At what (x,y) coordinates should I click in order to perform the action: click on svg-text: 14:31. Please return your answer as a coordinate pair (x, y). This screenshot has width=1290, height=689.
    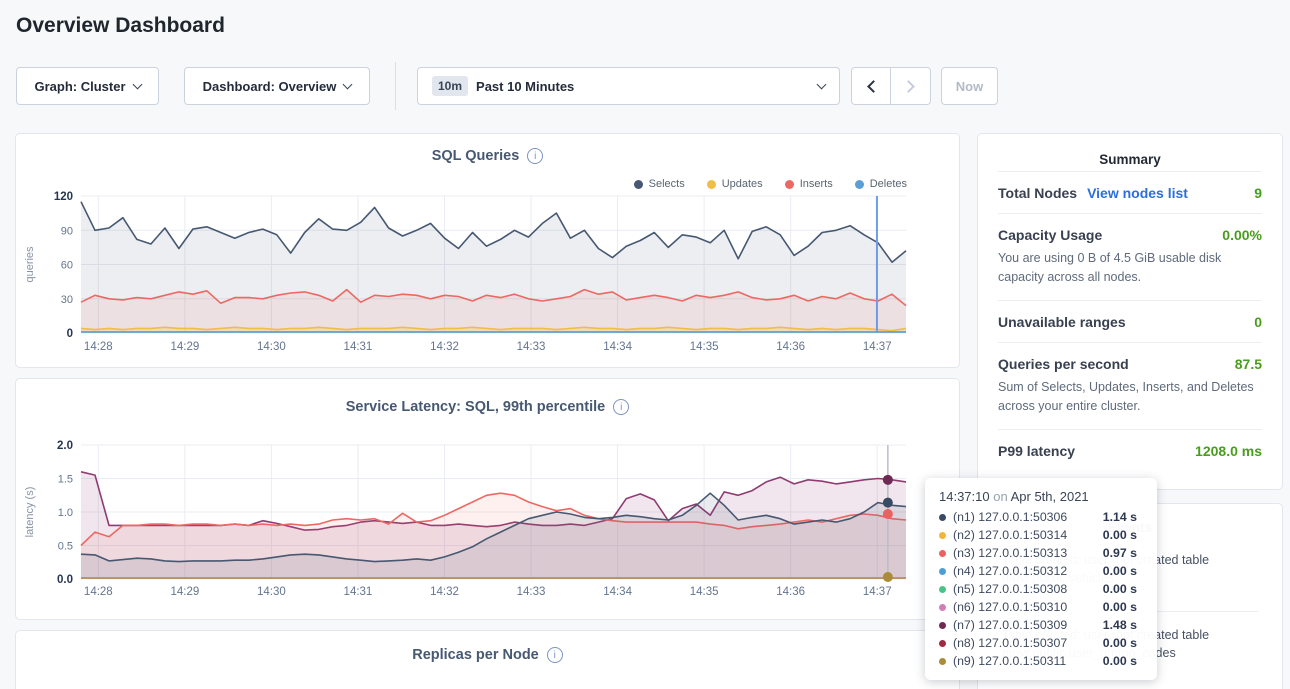
    Looking at the image, I should click on (358, 592).